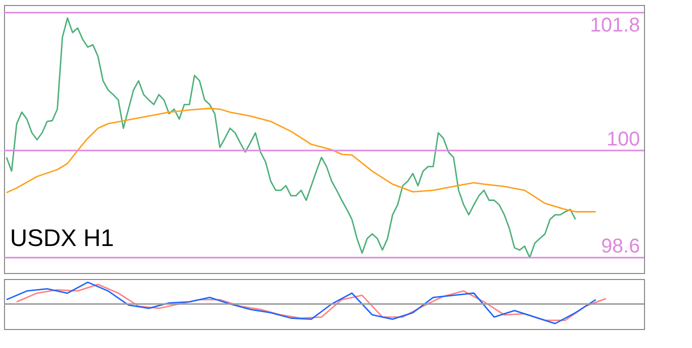  What do you see at coordinates (62, 238) in the screenshot?
I see `annotation: USDX H1` at bounding box center [62, 238].